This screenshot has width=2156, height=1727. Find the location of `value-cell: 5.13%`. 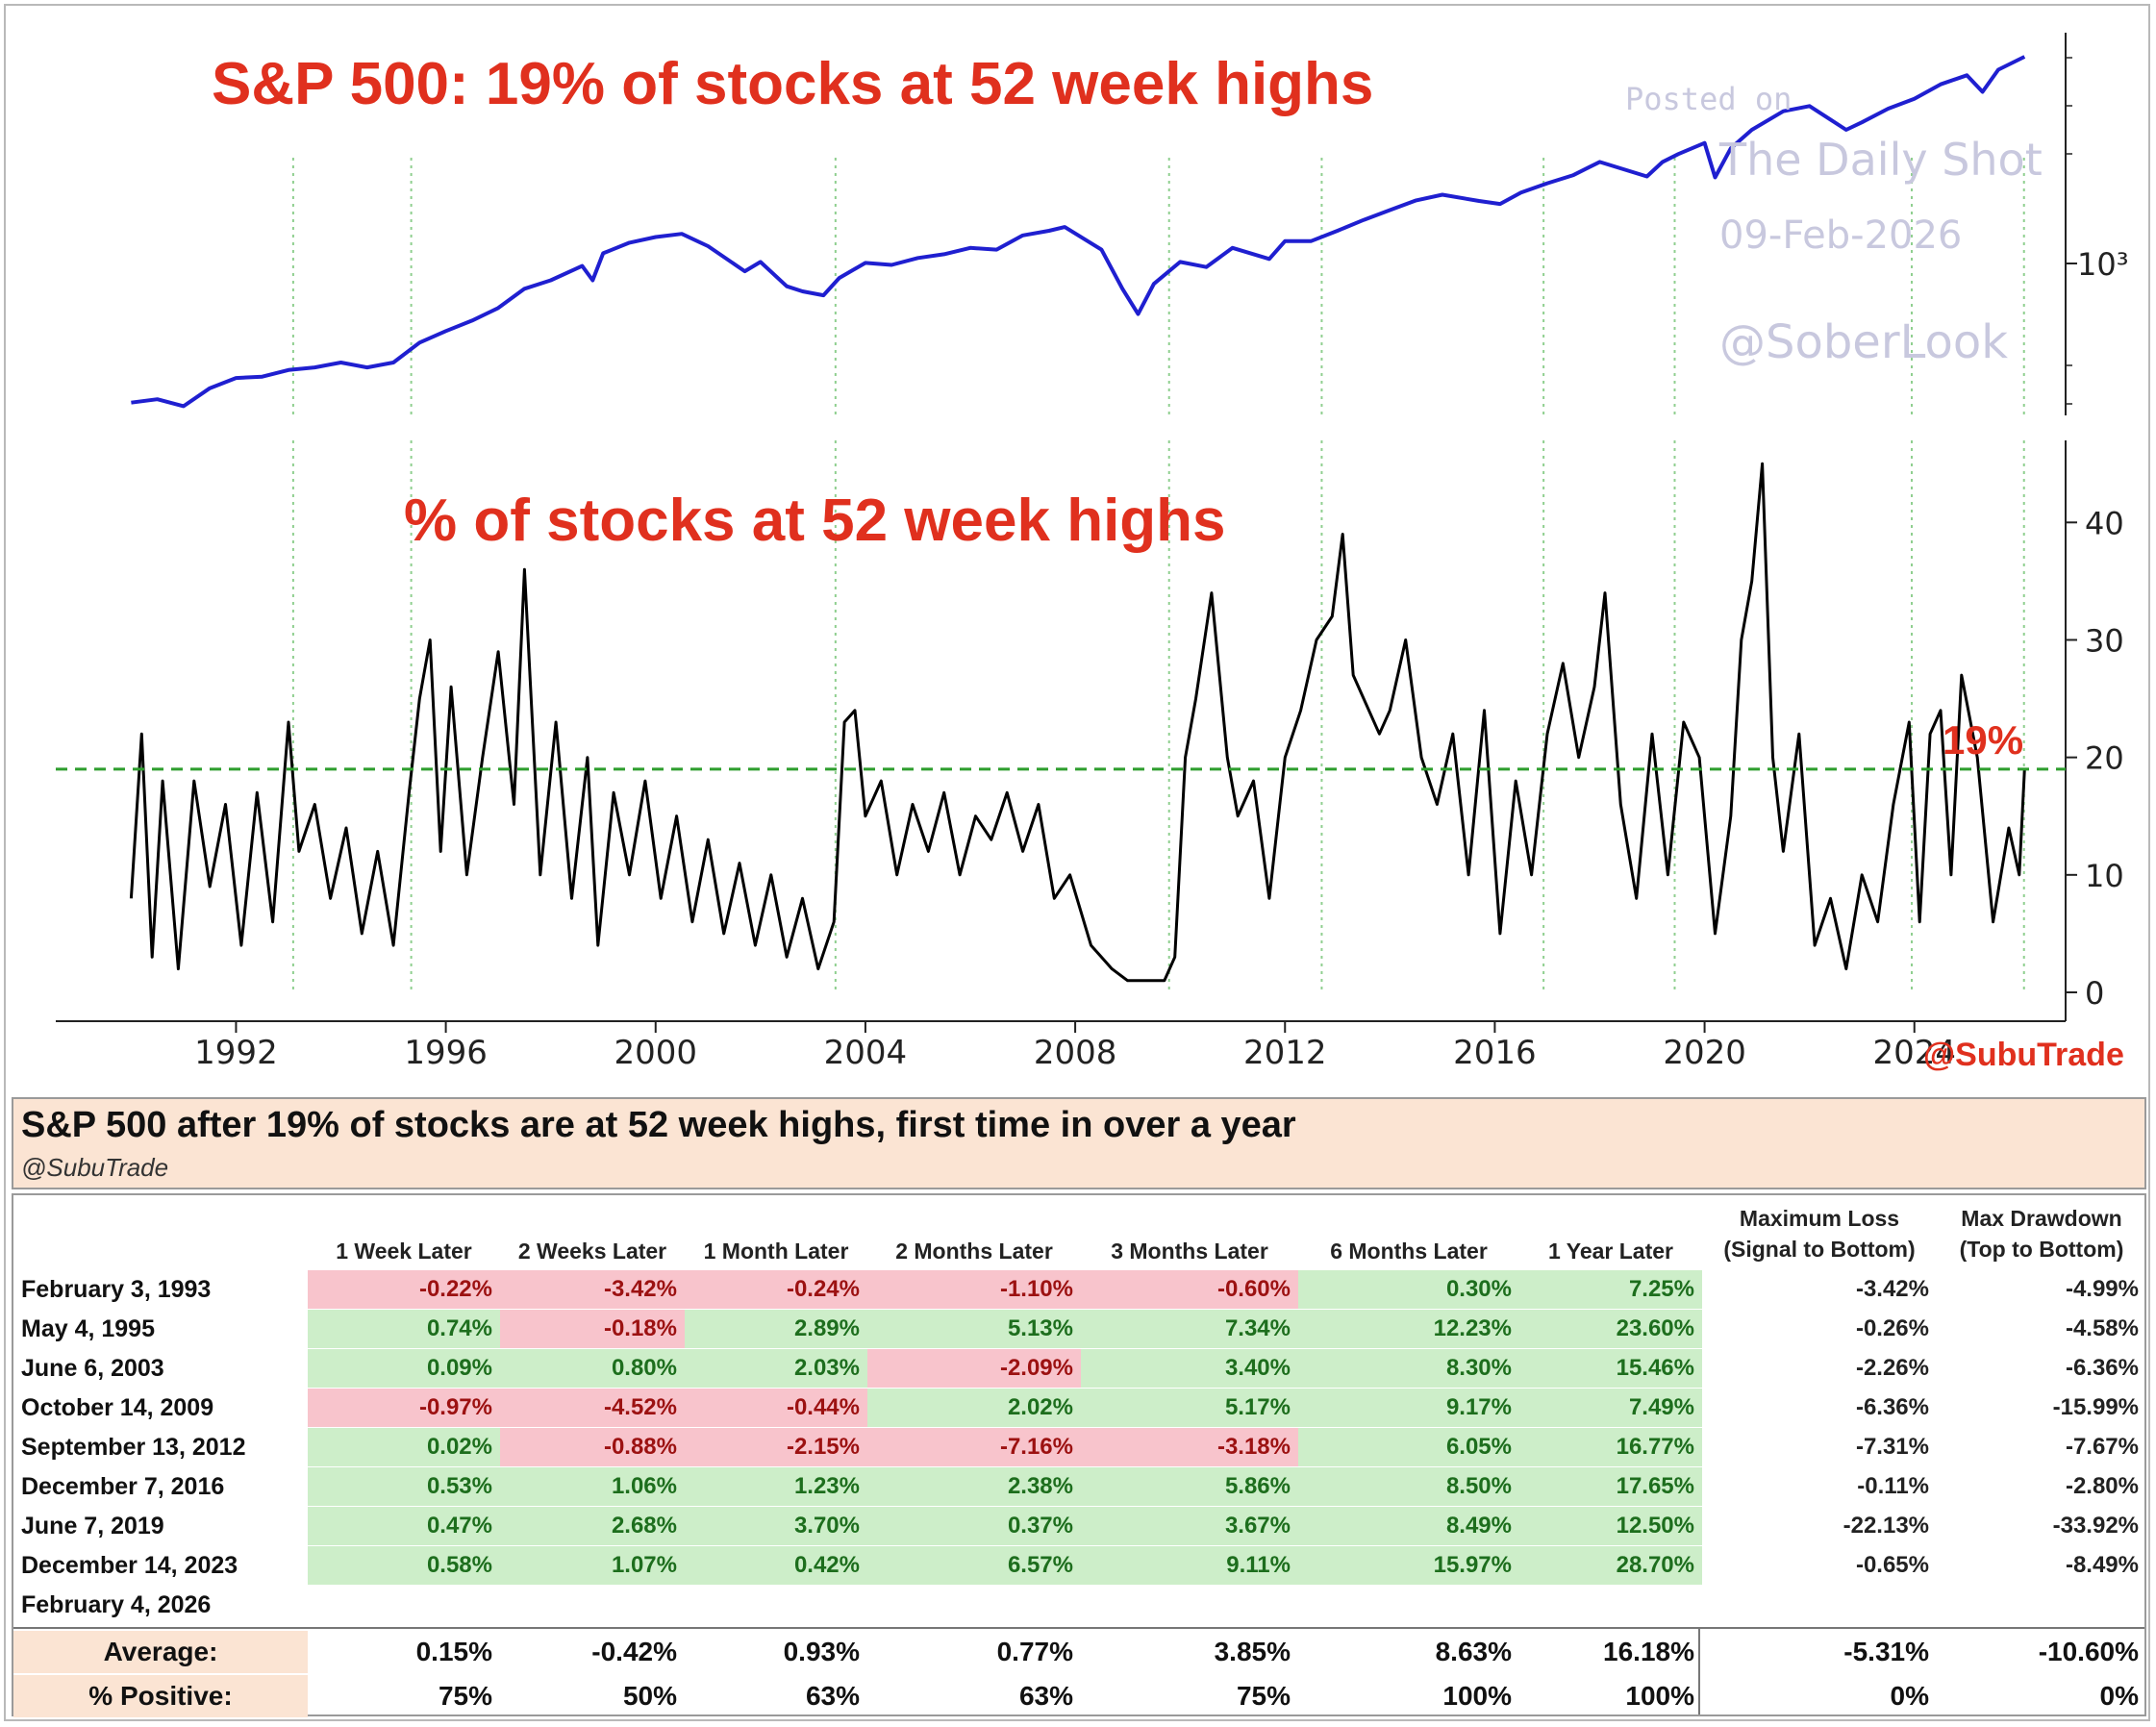

value-cell: 5.13% is located at coordinates (974, 1329).